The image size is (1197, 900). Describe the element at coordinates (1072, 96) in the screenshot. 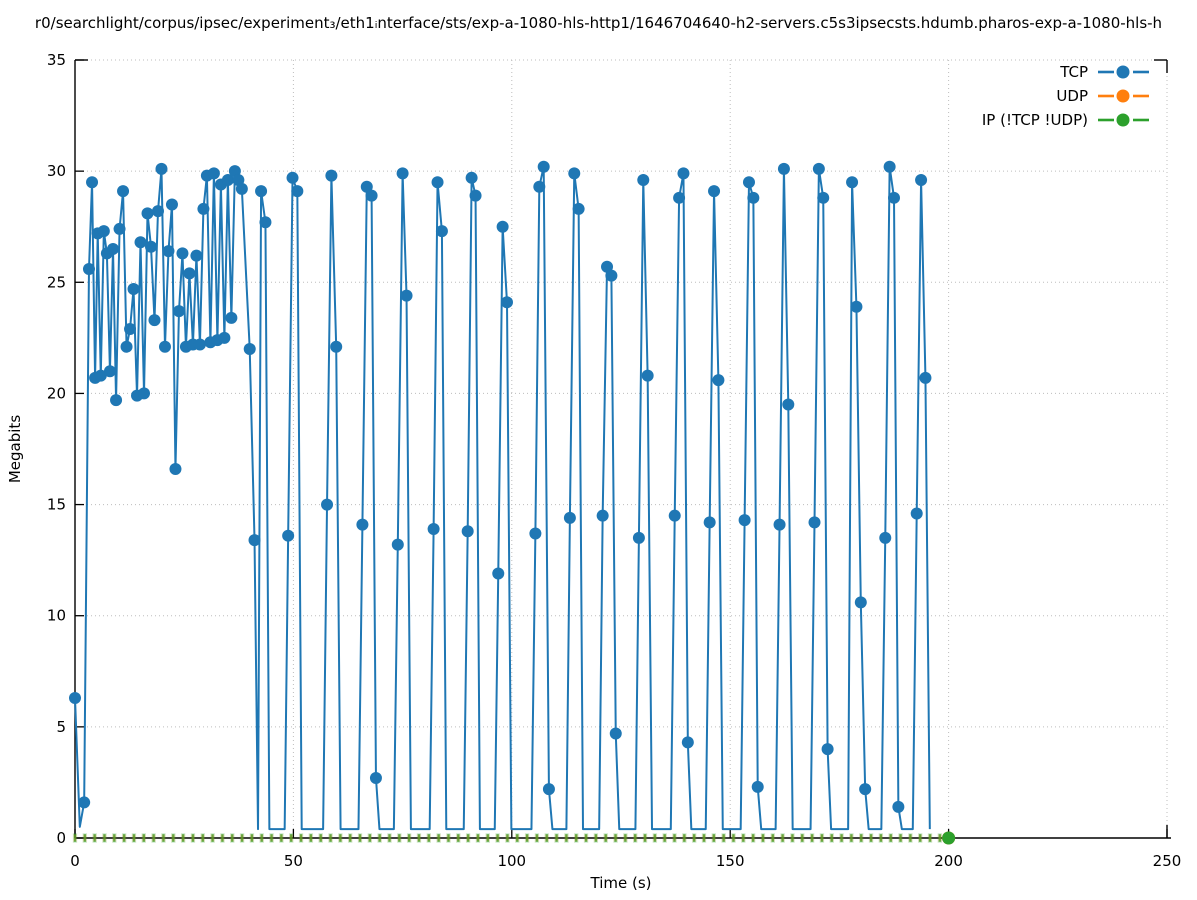

I see `legend-label: UDP` at that location.